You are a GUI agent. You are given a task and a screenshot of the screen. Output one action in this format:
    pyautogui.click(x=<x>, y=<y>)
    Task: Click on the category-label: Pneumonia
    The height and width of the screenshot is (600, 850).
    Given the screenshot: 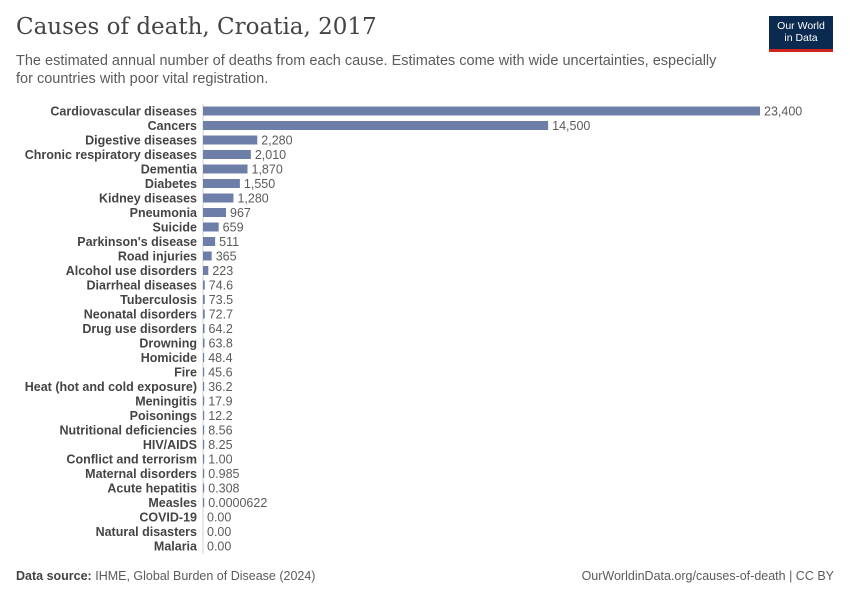 What is the action you would take?
    pyautogui.click(x=164, y=213)
    